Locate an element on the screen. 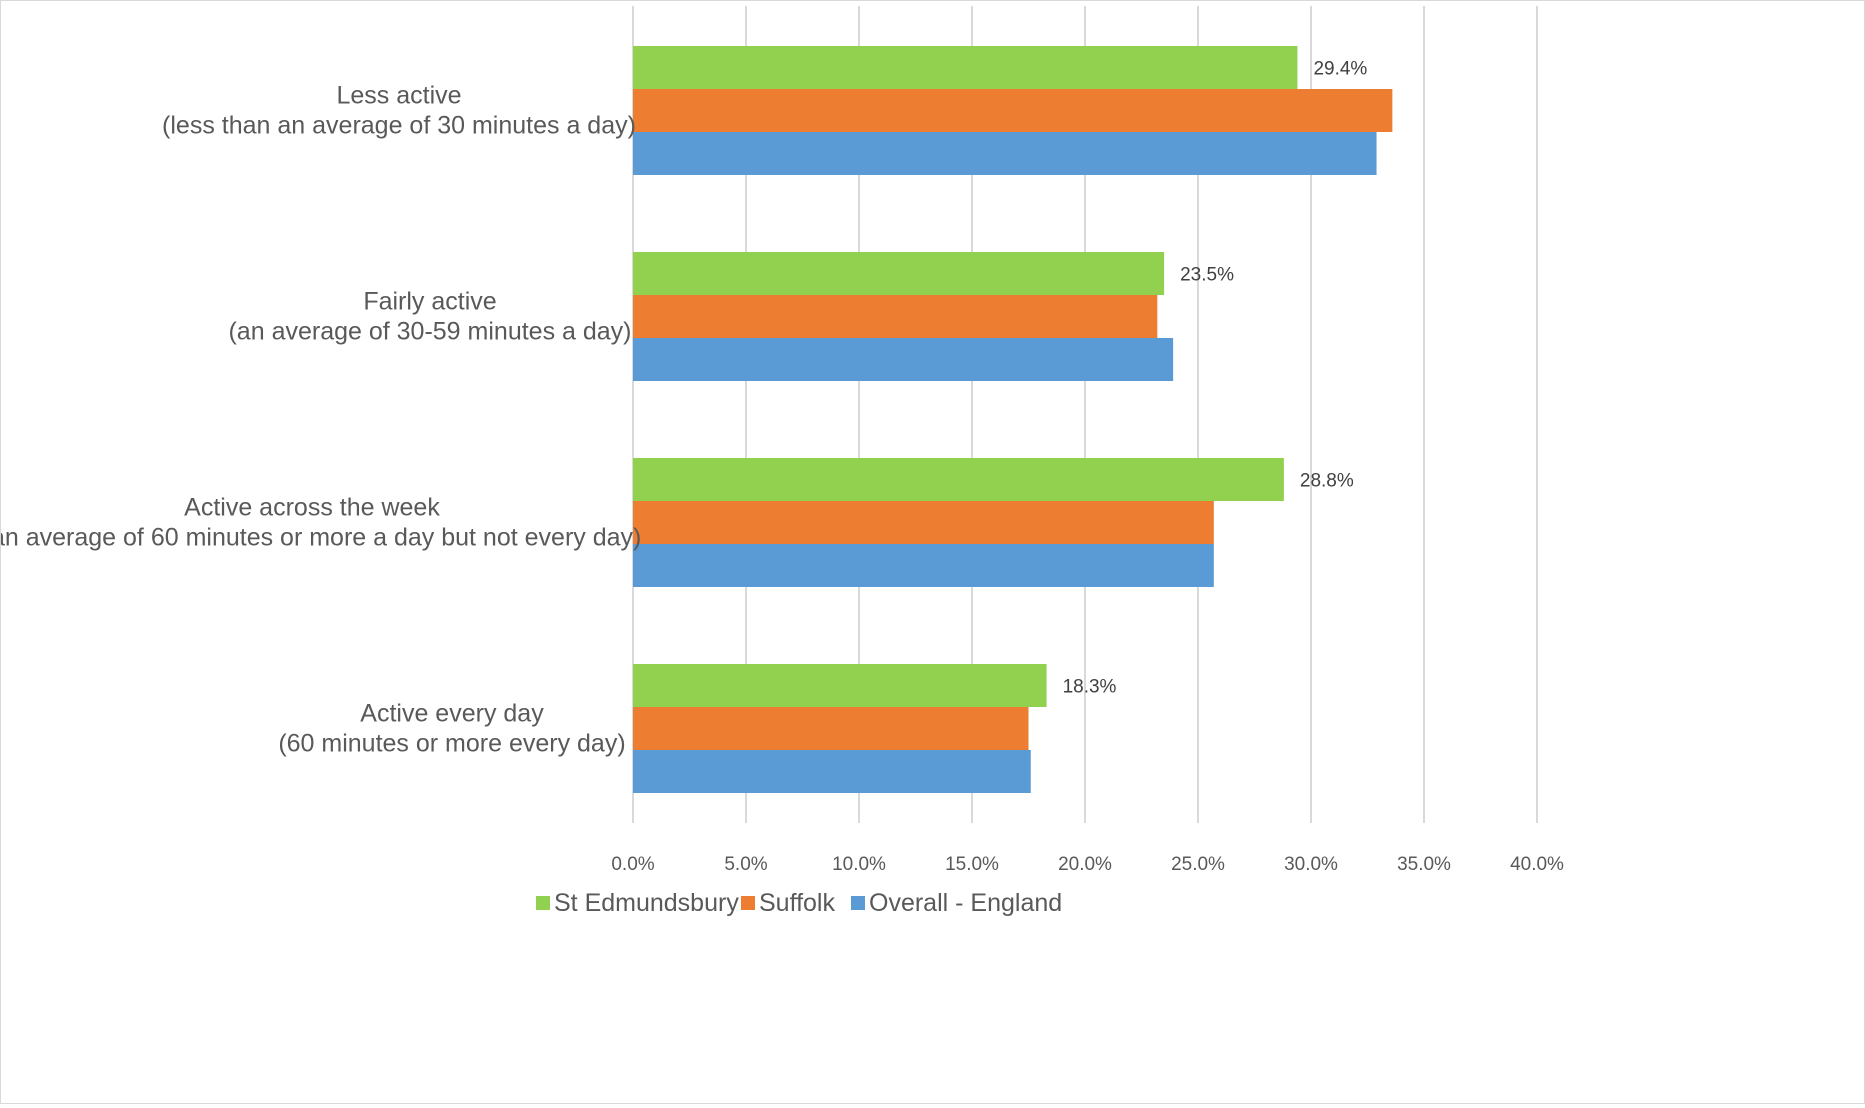 The image size is (1865, 1108). category-label: (an average of 30-59 minutes a day) is located at coordinates (429, 332).